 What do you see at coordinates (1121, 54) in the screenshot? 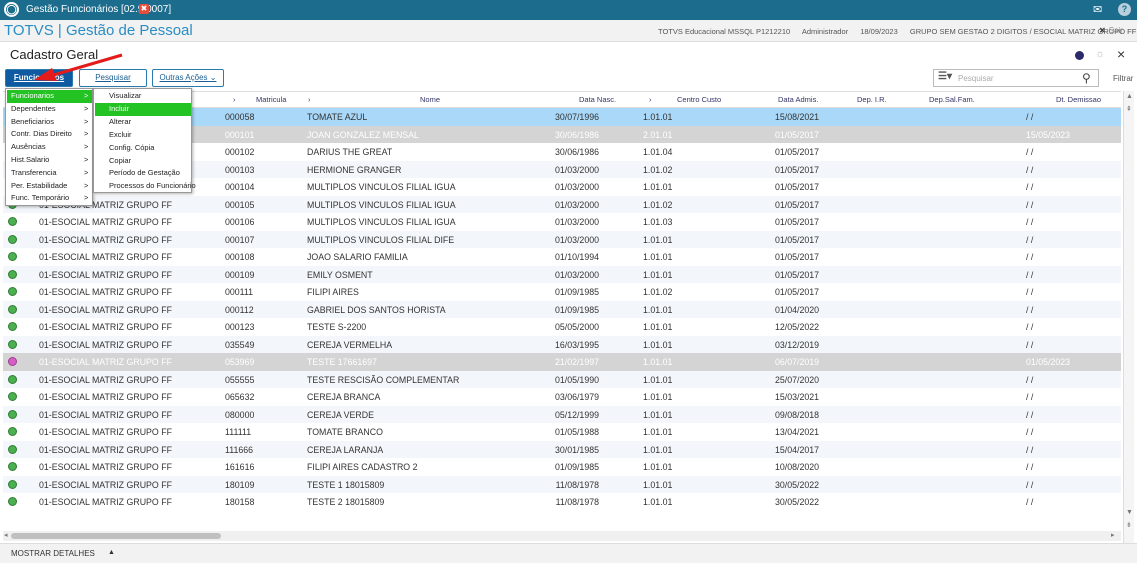
I see `close-icon: ×` at bounding box center [1121, 54].